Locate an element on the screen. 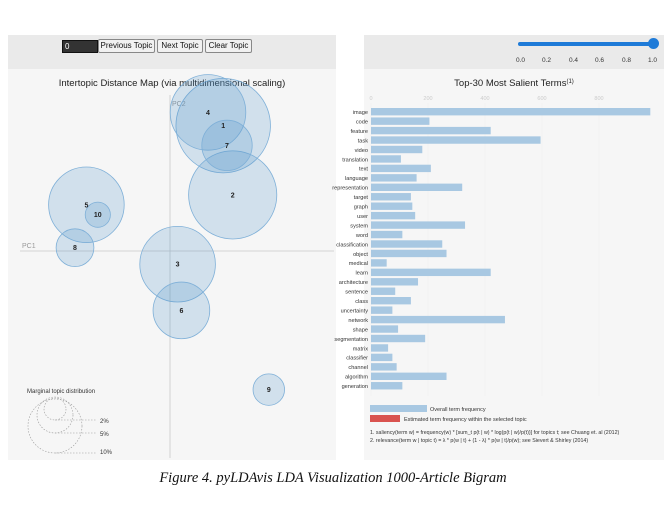 The height and width of the screenshot is (506, 666). term-label: object is located at coordinates (360, 255).